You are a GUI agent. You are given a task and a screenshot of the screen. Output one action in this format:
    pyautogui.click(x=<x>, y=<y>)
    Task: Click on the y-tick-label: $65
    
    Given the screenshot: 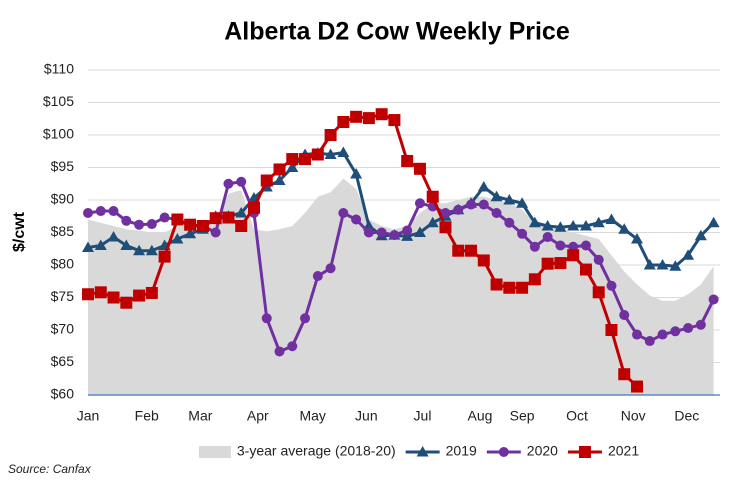 What is the action you would take?
    pyautogui.click(x=63, y=361)
    